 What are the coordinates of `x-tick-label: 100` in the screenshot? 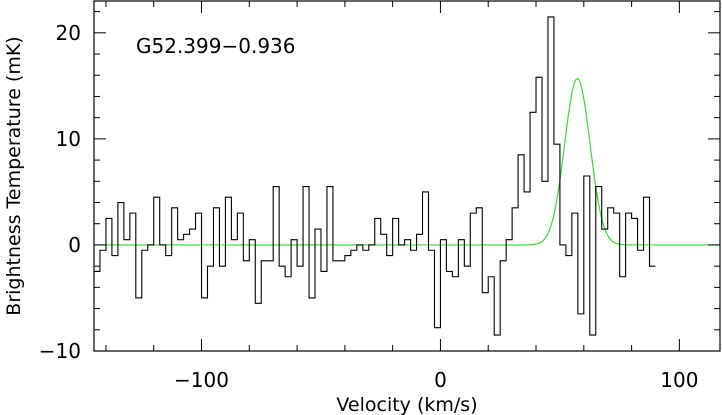 It's located at (679, 380).